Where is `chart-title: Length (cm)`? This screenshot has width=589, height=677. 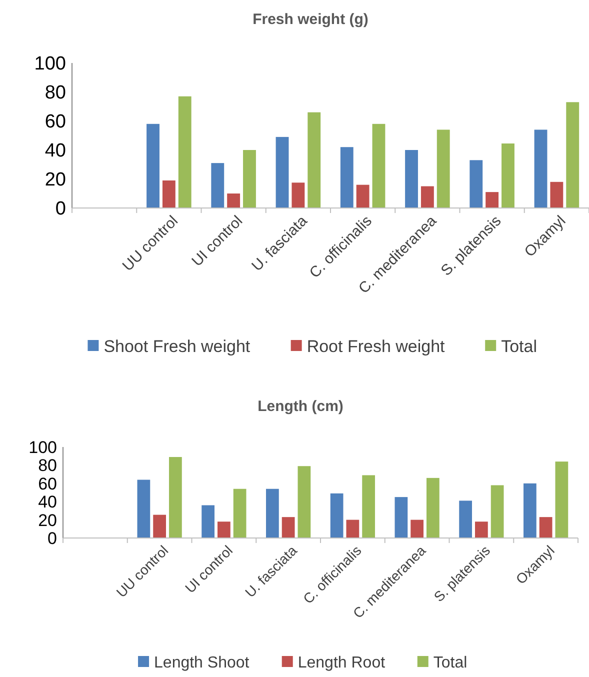
chart-title: Length (cm) is located at coordinates (301, 406).